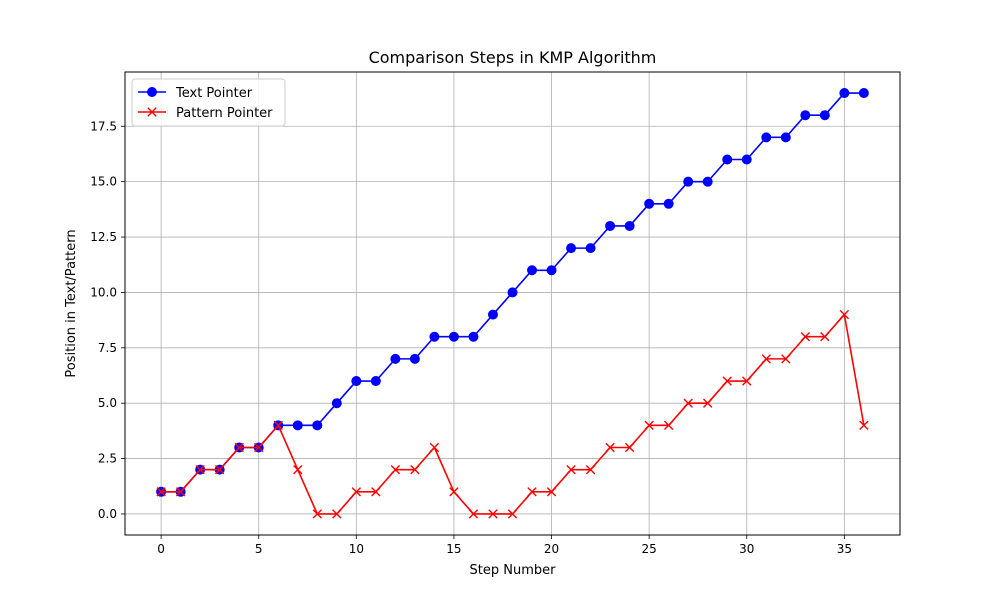 Image resolution: width=1000 pixels, height=600 pixels. Describe the element at coordinates (103, 126) in the screenshot. I see `y-tick-label: 17.5` at that location.